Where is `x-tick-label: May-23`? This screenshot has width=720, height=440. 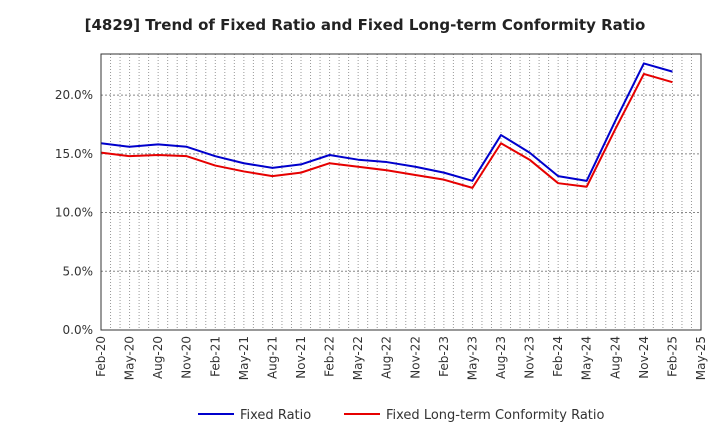 x-tick-label: May-23 is located at coordinates (472, 358).